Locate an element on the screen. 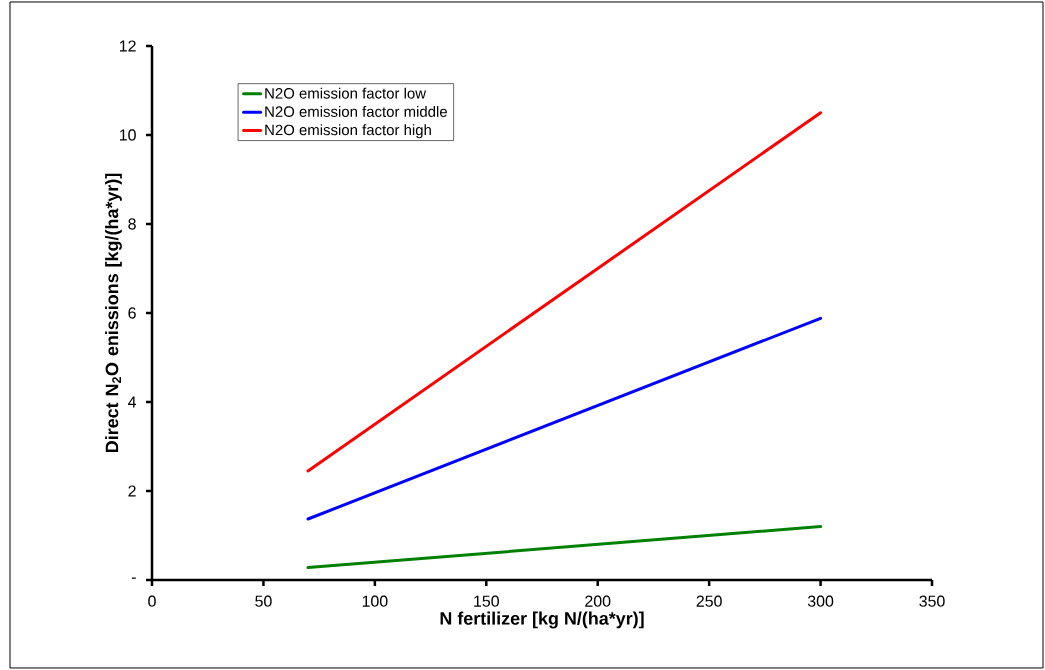  x-tick-label: 200 is located at coordinates (598, 601).